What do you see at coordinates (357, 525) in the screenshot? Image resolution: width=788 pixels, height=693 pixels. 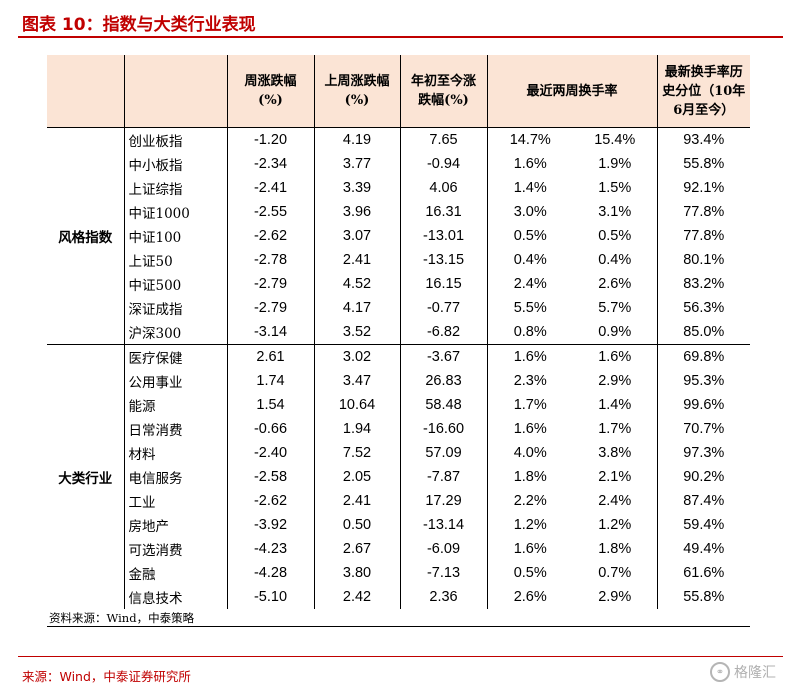 I see `last-week-change: 0.50` at bounding box center [357, 525].